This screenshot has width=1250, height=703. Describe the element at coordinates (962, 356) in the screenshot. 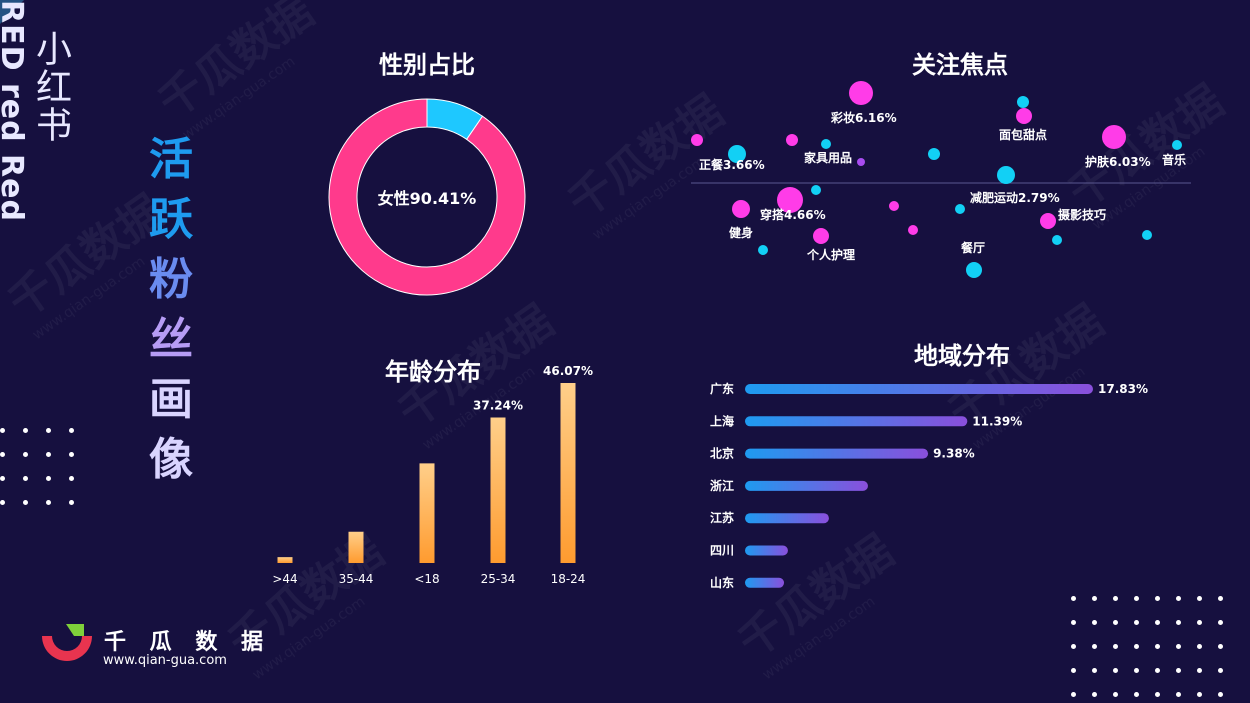

I see `region-title: 地域分布` at that location.